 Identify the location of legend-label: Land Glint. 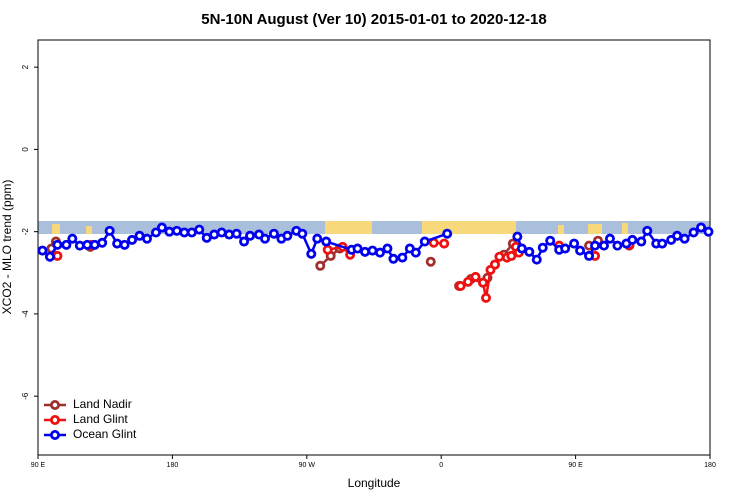
(100, 419).